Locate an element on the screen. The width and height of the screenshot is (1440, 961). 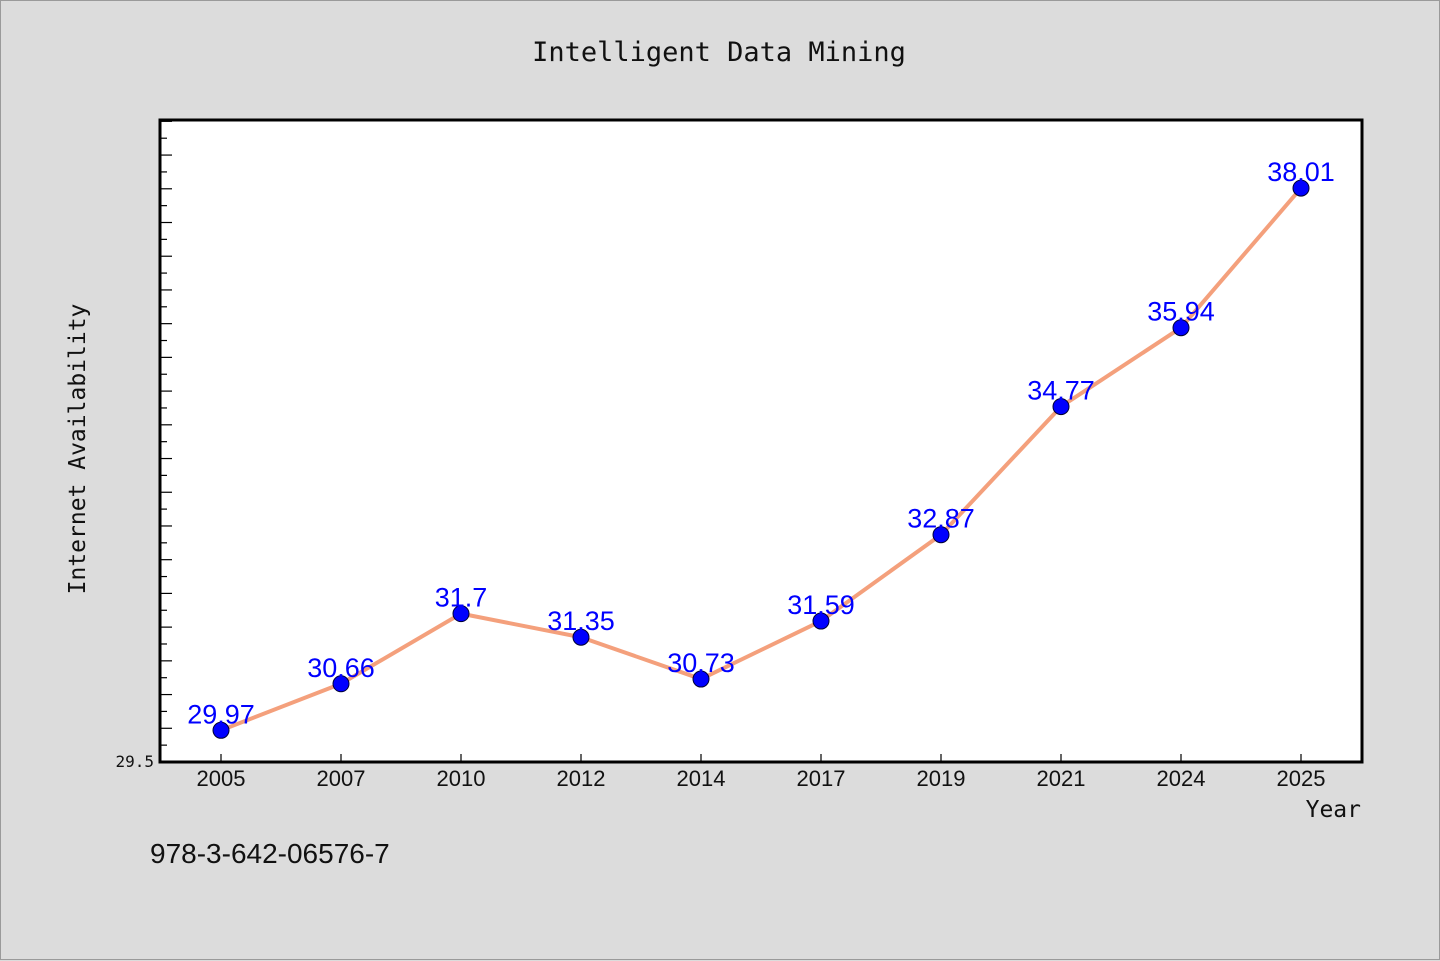
x-tick-label: 2014 is located at coordinates (701, 778).